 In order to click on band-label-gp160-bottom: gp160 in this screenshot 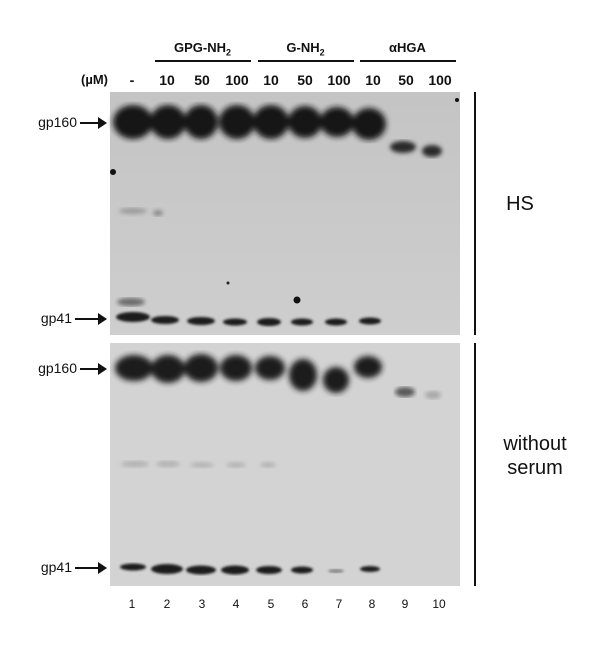, I will do `click(57, 368)`.